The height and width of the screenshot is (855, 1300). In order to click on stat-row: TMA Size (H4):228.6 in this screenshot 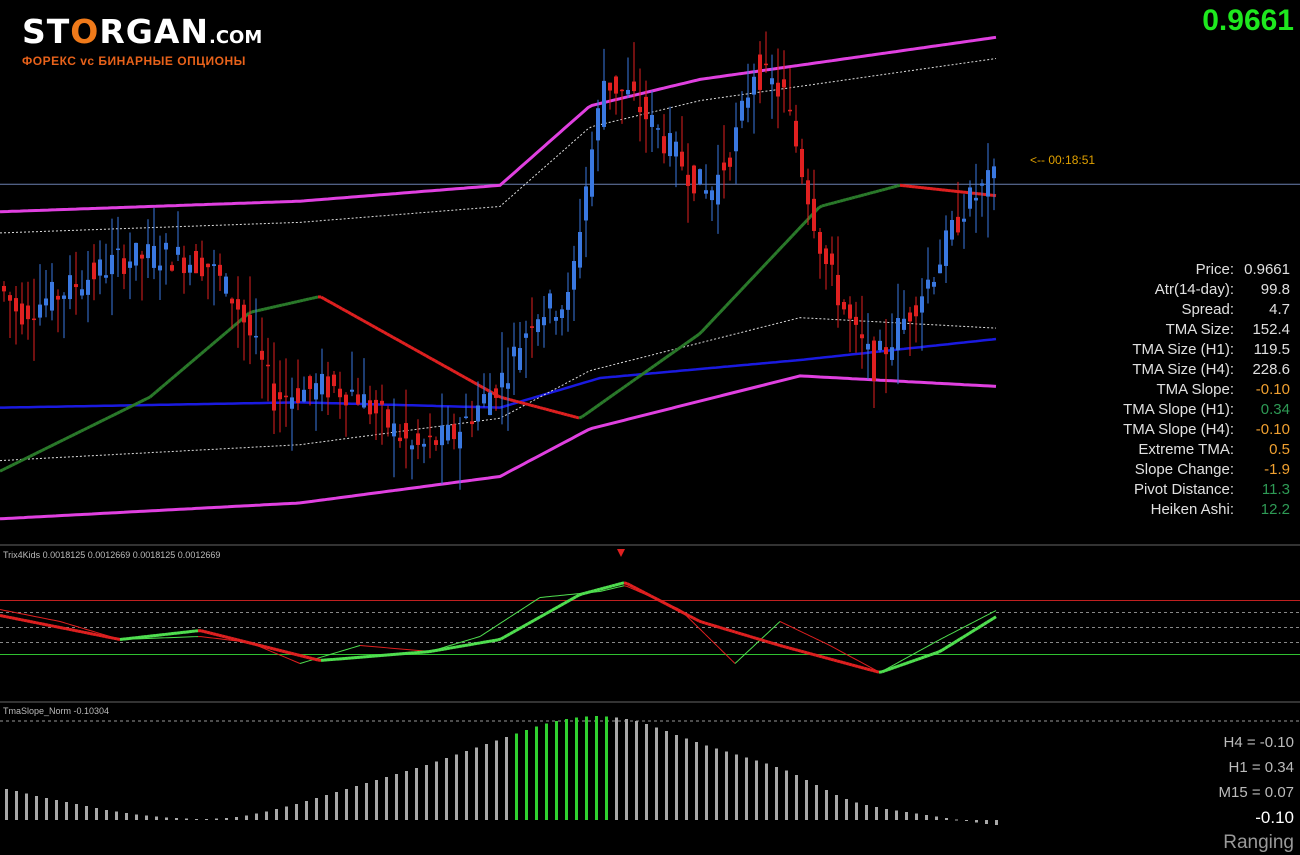, I will do `click(1175, 370)`.